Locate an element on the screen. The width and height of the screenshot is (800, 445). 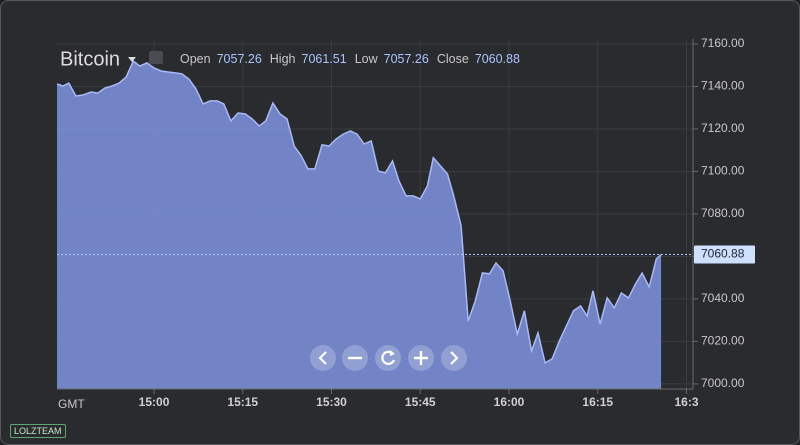
y-tick-label: 7040.00 is located at coordinates (723, 298).